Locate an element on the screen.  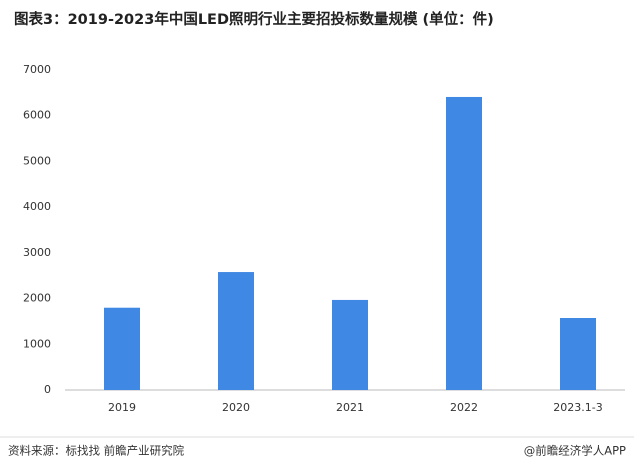
x-tick-label: 2022 is located at coordinates (464, 407).